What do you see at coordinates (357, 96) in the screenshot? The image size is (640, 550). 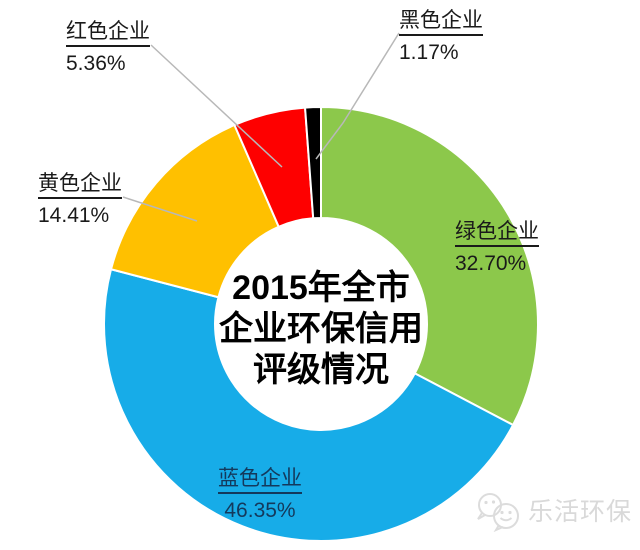 I see `leader-line-black` at bounding box center [357, 96].